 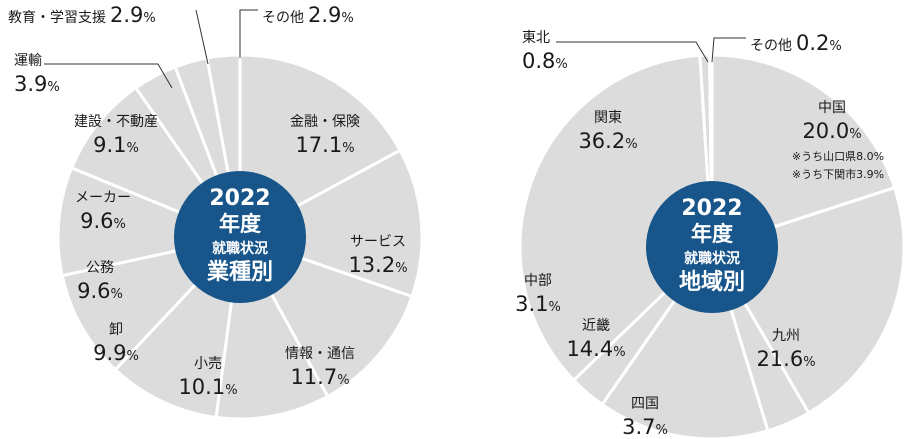 I want to click on slice-name: 運輸, so click(x=28, y=61).